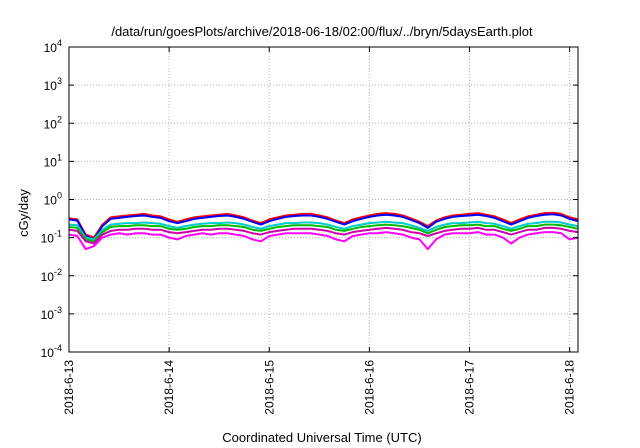  Describe the element at coordinates (169, 387) in the screenshot. I see `x-tick-label: 2018-6-14` at that location.